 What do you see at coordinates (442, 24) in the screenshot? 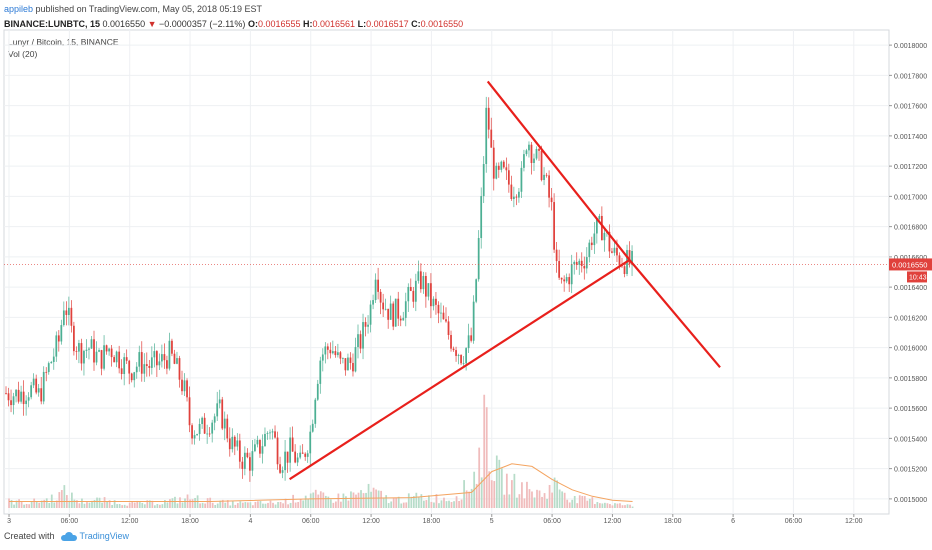
I see `close-value: 0.0016550` at bounding box center [442, 24].